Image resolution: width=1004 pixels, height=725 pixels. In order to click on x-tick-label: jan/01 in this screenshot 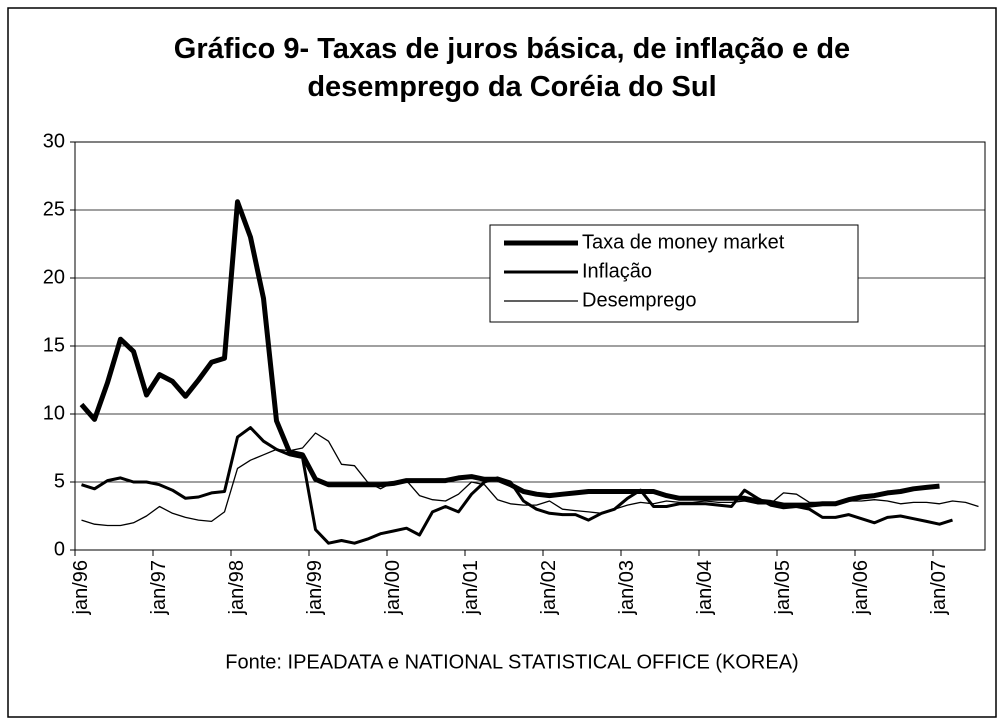, I will do `click(471, 588)`.